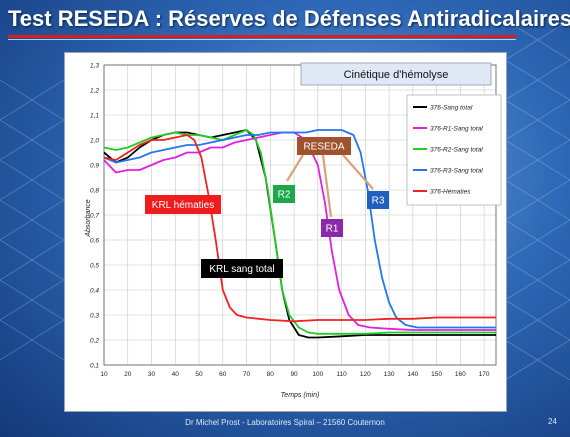  I want to click on annotation-label: RESEDA, so click(323, 147).